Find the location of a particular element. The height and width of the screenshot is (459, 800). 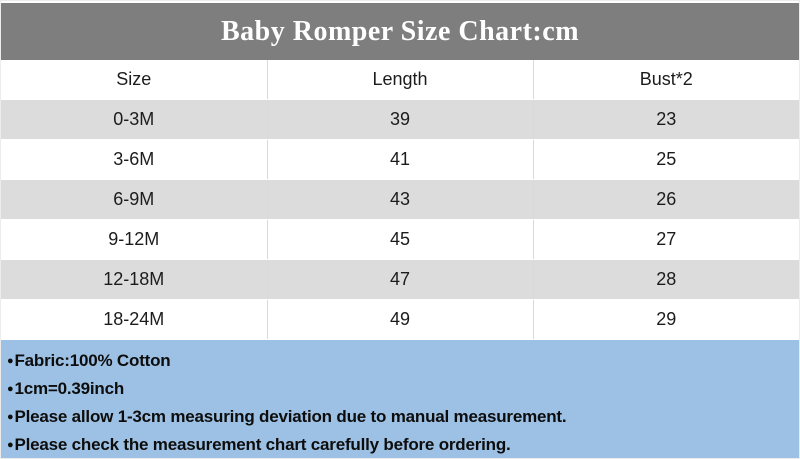

table-row: 12-18M 47 28 is located at coordinates (400, 279).